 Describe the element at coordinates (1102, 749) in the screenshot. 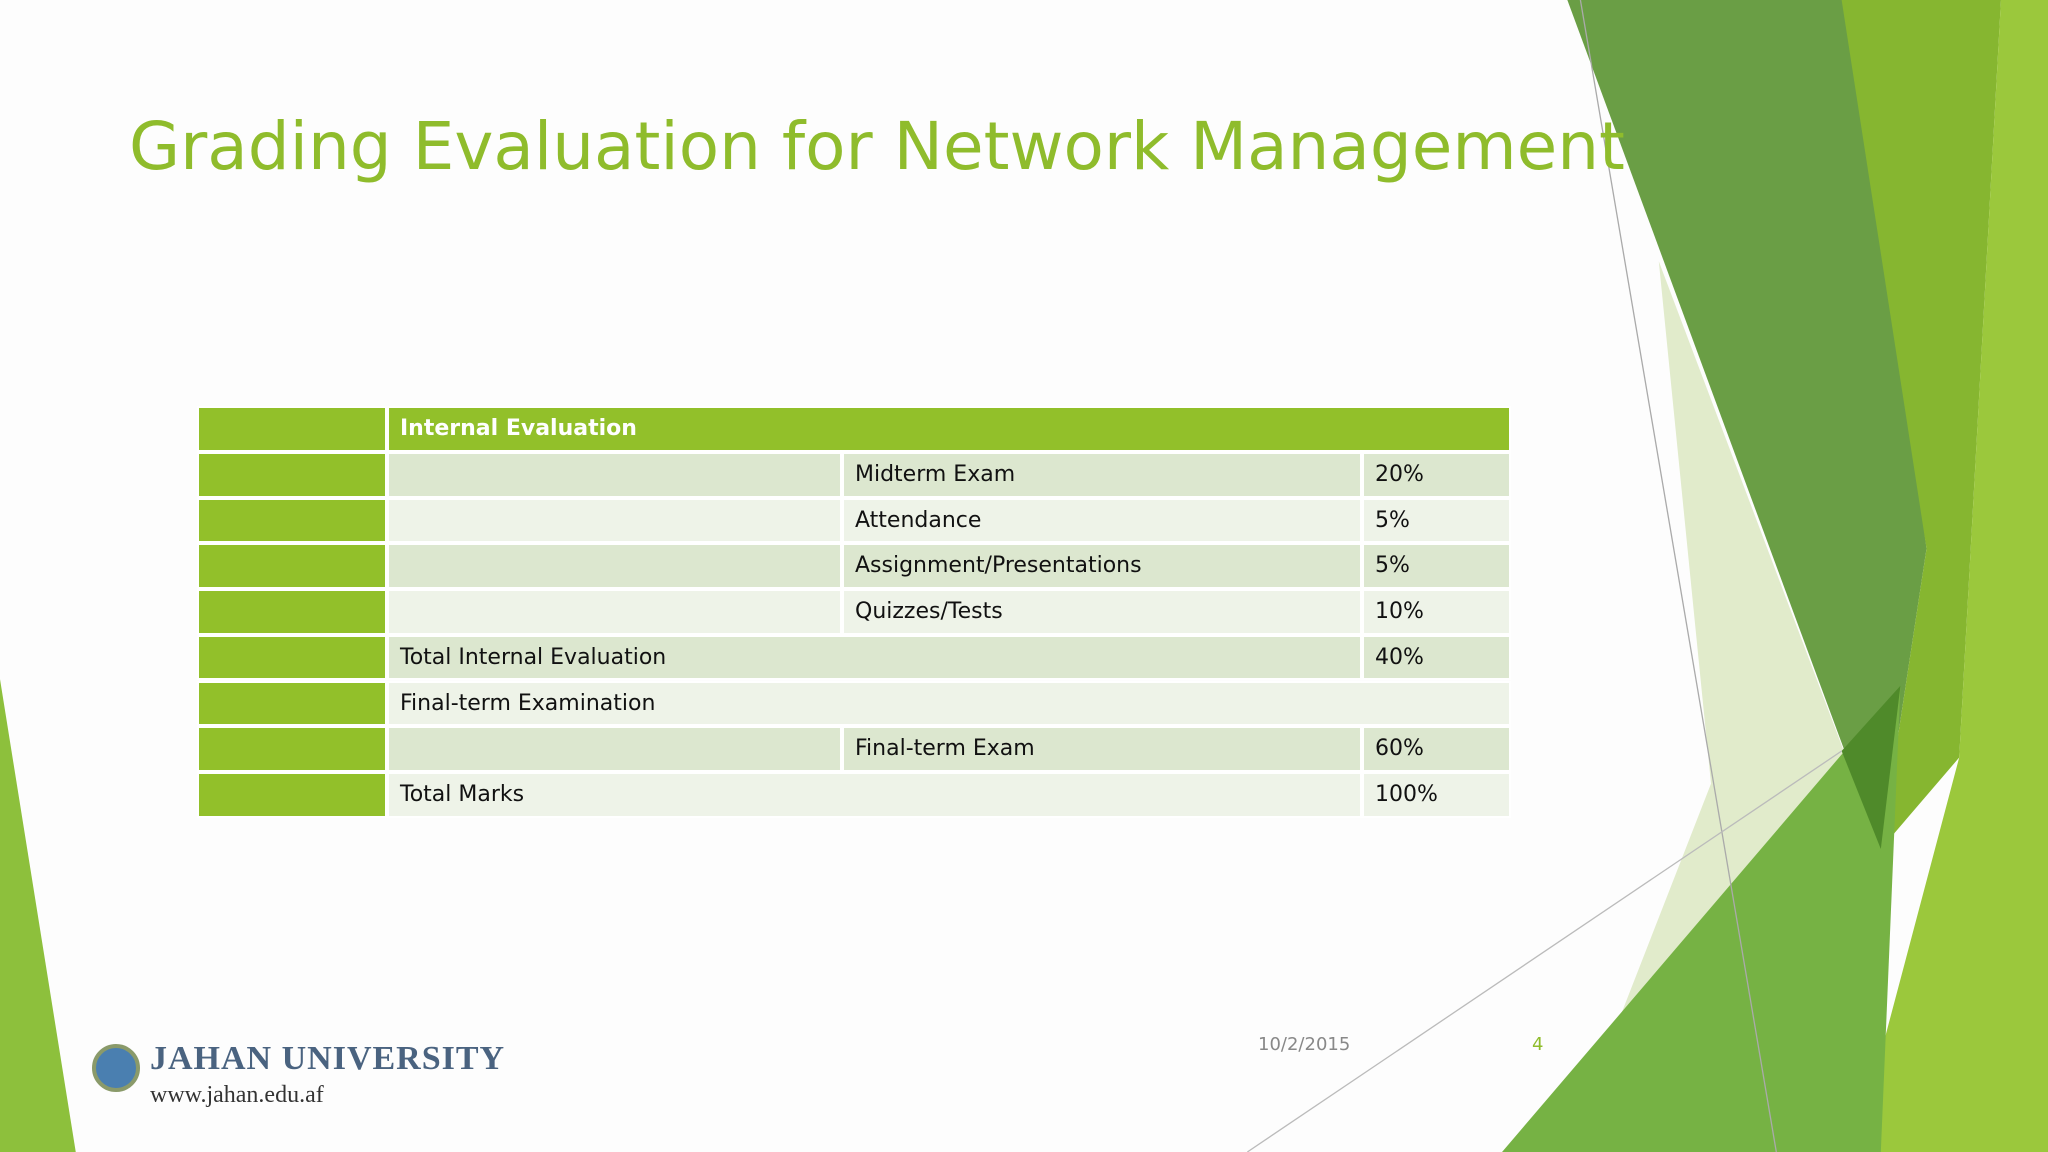

I see `item-cell: Final-term Exam` at that location.